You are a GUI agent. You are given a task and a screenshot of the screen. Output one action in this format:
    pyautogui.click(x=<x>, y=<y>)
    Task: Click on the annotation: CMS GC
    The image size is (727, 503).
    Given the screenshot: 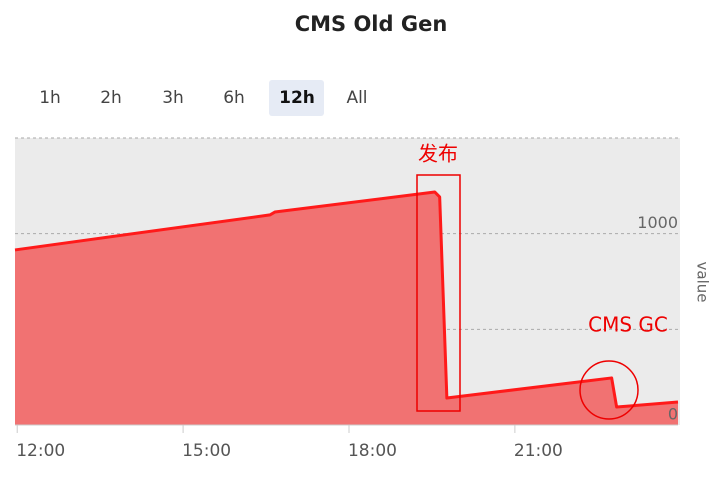 What is the action you would take?
    pyautogui.click(x=628, y=325)
    